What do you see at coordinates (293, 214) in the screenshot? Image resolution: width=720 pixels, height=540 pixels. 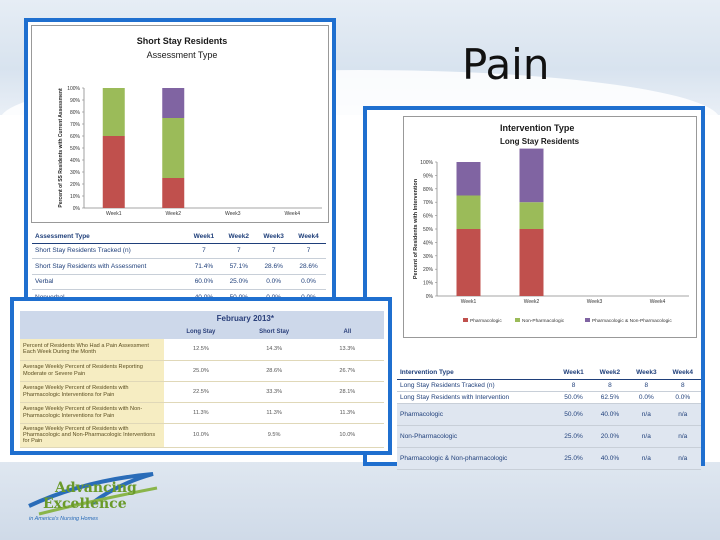 I see `undefined-category-label: Week4` at bounding box center [293, 214].